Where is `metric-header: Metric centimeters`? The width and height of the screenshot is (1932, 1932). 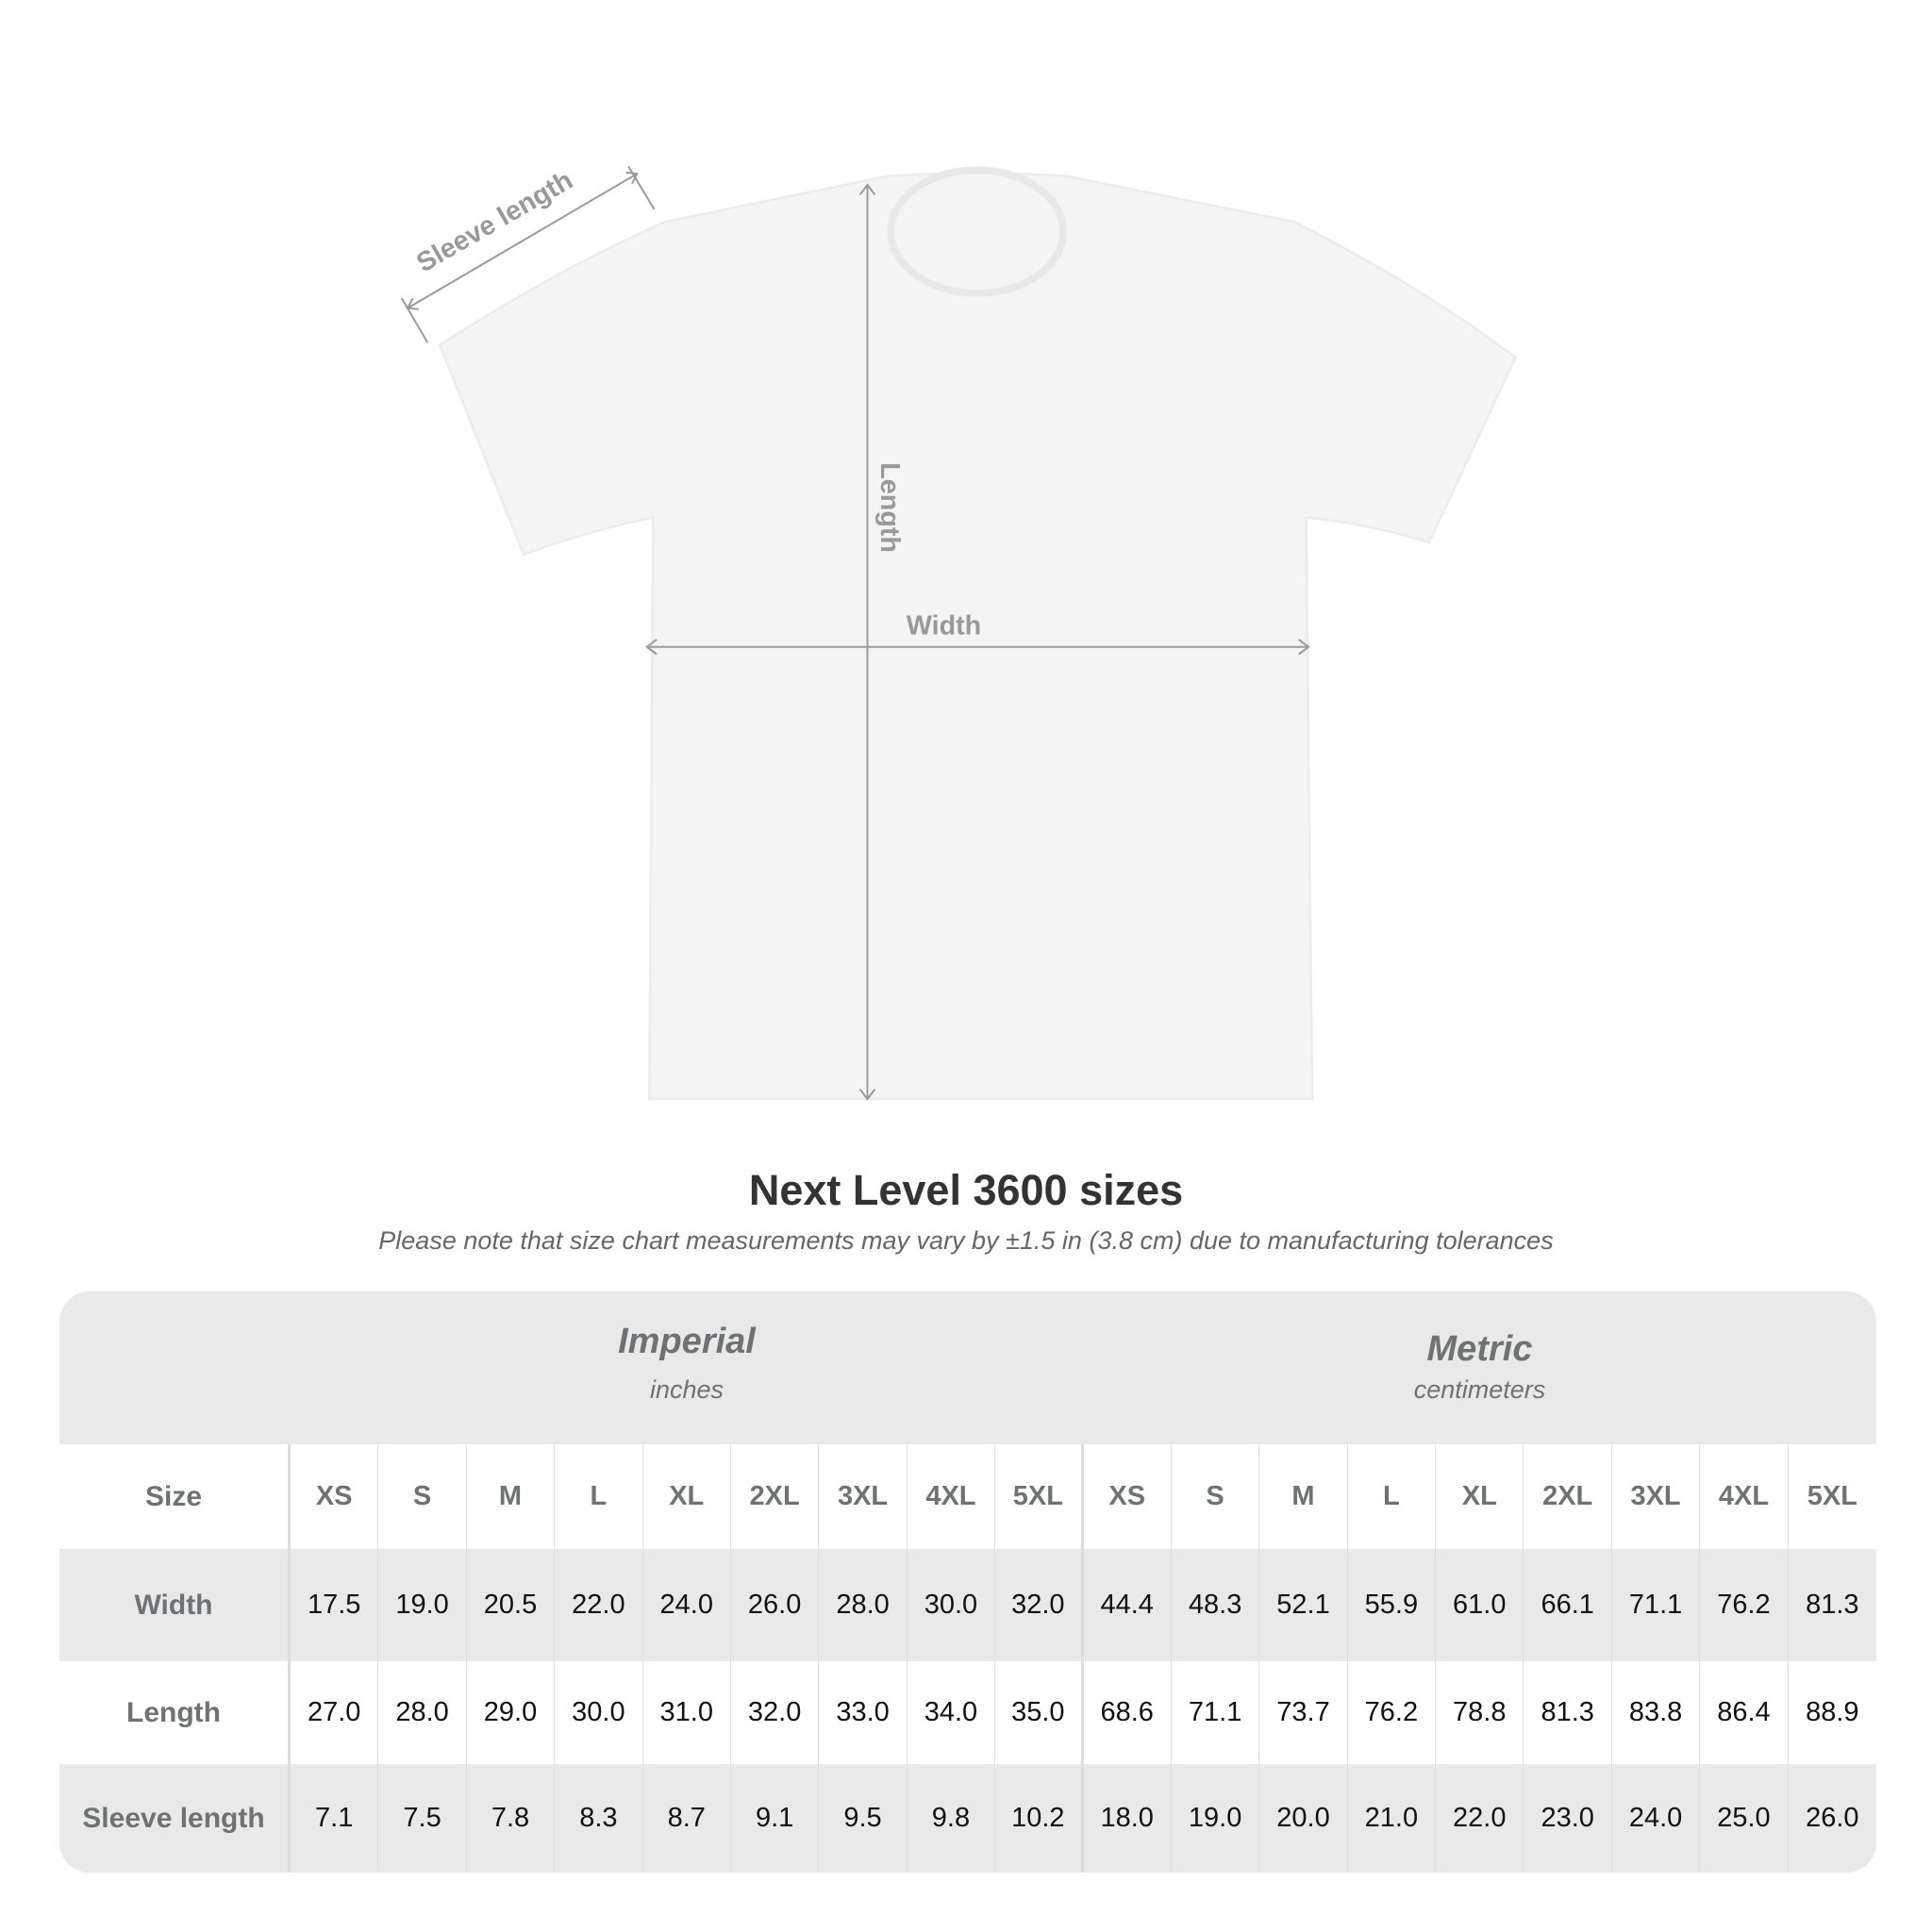 metric-header: Metric centimeters is located at coordinates (1479, 1368).